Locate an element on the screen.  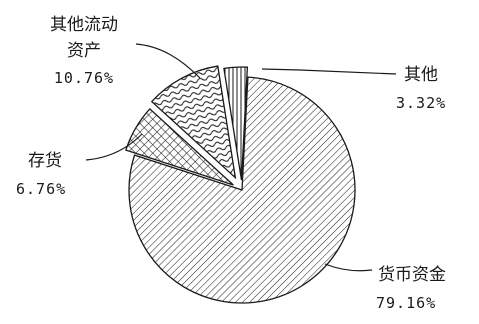
wedge-other-current-assets is located at coordinates (193, 122).